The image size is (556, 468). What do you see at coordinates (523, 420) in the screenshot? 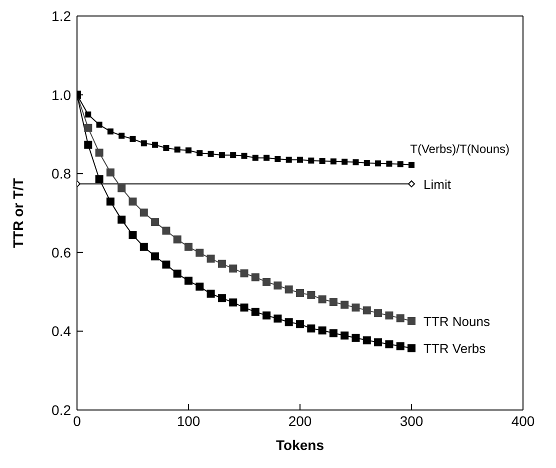
I see `x-tick-label: 400` at bounding box center [523, 420].